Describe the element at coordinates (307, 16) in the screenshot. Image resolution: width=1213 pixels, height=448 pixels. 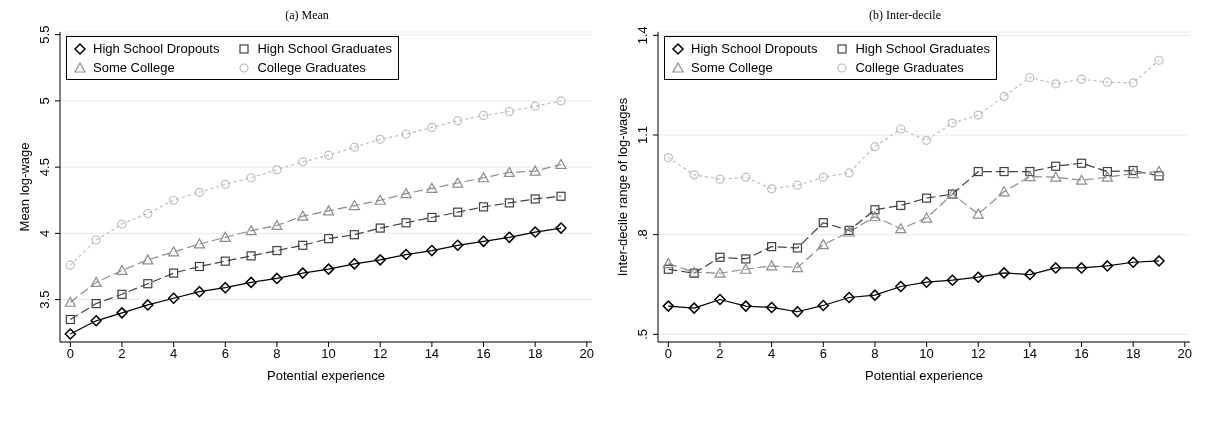
I see `chart-title: (a) Mean` at that location.